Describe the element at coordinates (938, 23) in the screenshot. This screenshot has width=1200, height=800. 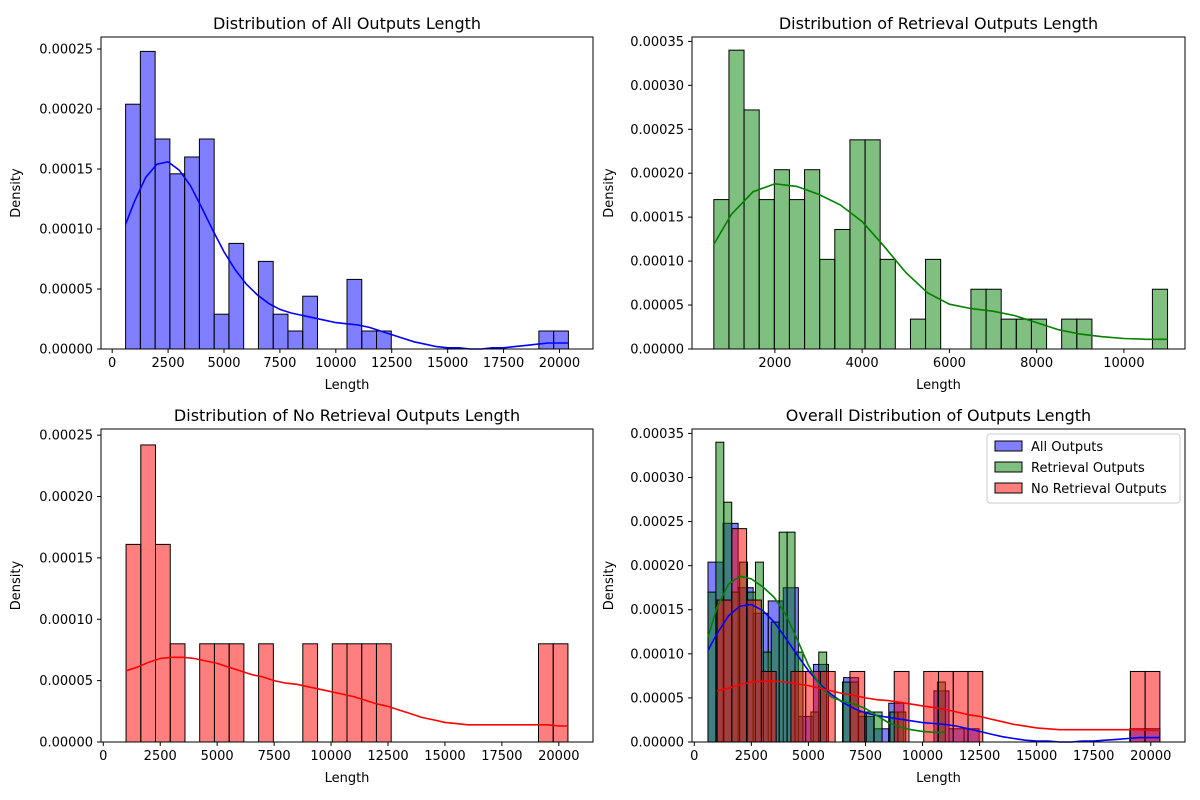
I see `chart-title: Distribution of Retrieval Outputs Length` at that location.